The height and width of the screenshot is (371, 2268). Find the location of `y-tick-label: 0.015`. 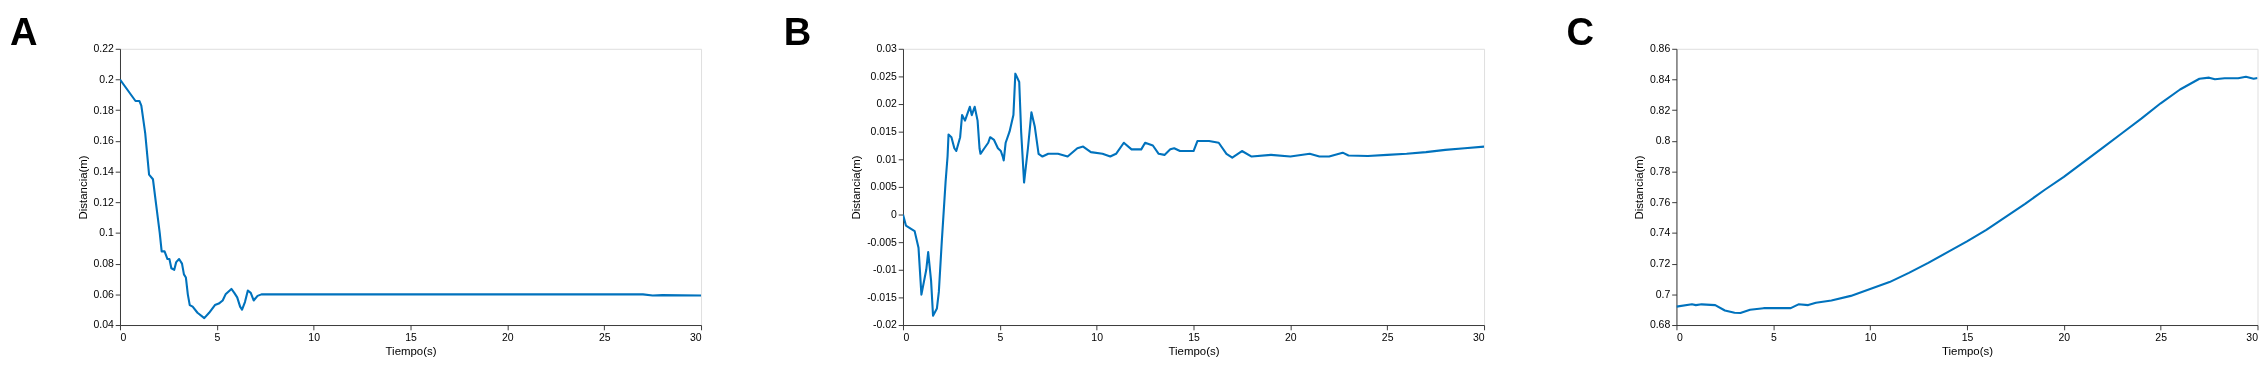

y-tick-label: 0.015 is located at coordinates (883, 132).